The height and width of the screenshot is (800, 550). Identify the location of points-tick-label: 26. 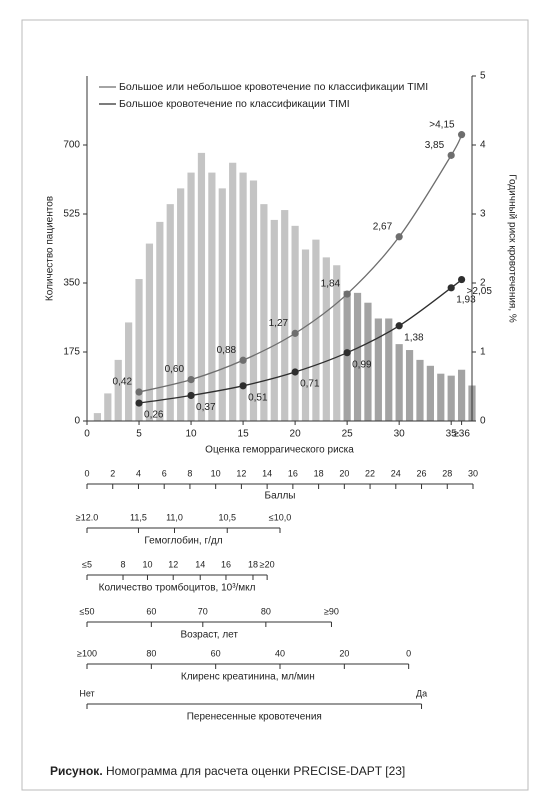
(422, 473).